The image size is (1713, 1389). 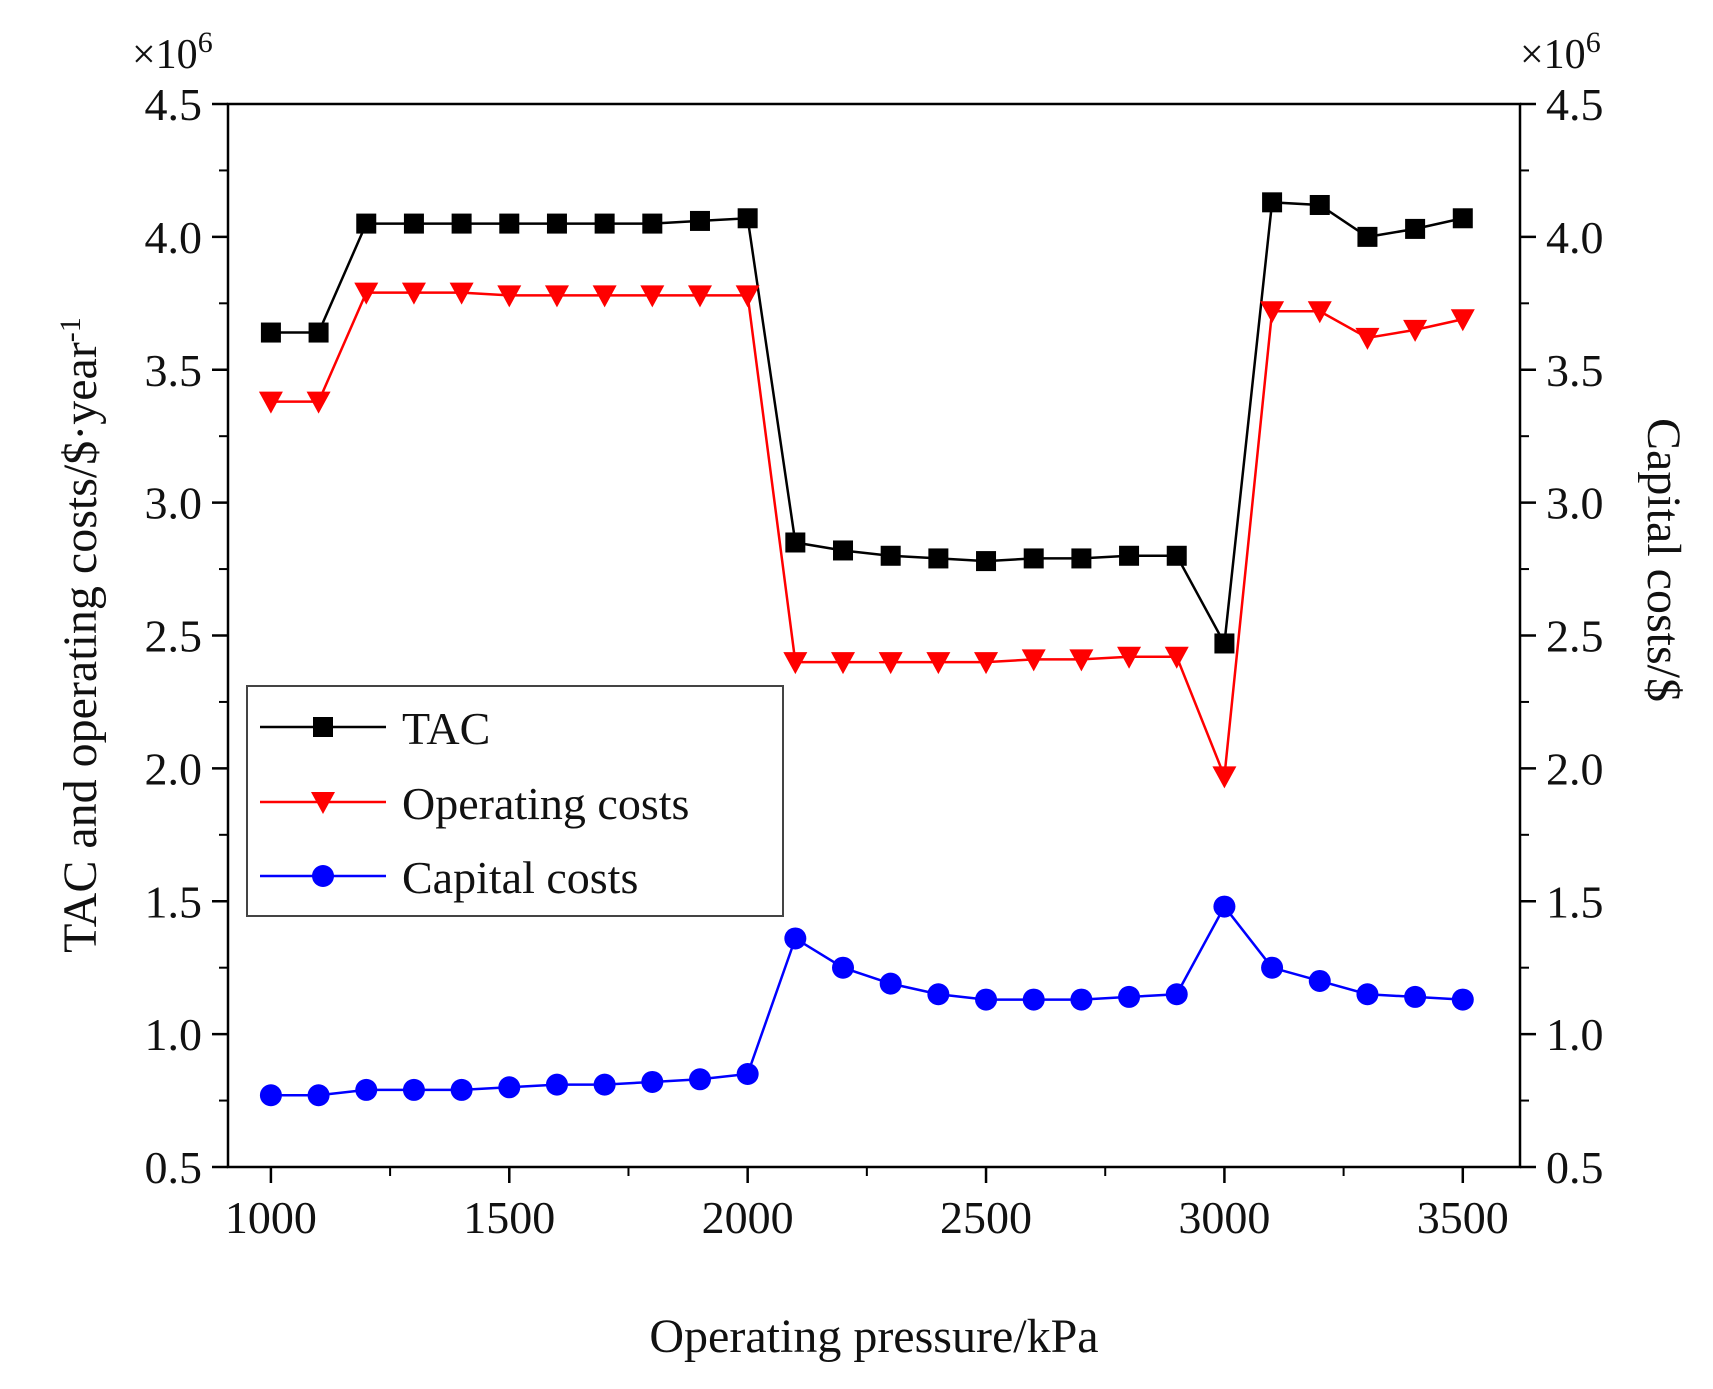 What do you see at coordinates (271, 1217) in the screenshot?
I see `x-tick-label: 1000` at bounding box center [271, 1217].